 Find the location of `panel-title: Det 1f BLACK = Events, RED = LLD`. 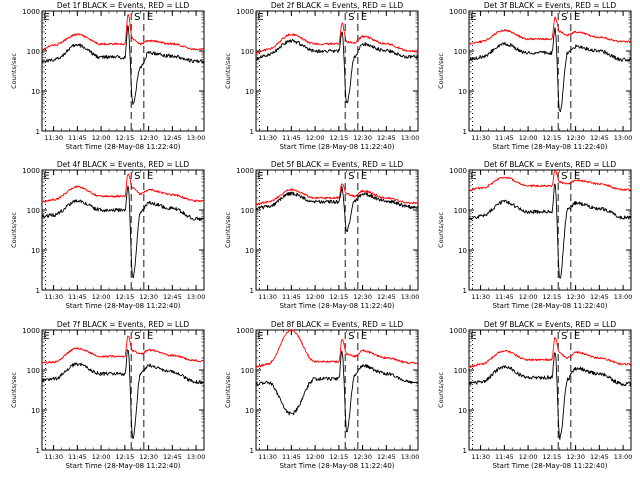

panel-title: Det 1f BLACK = Events, RED = LLD is located at coordinates (123, 5).